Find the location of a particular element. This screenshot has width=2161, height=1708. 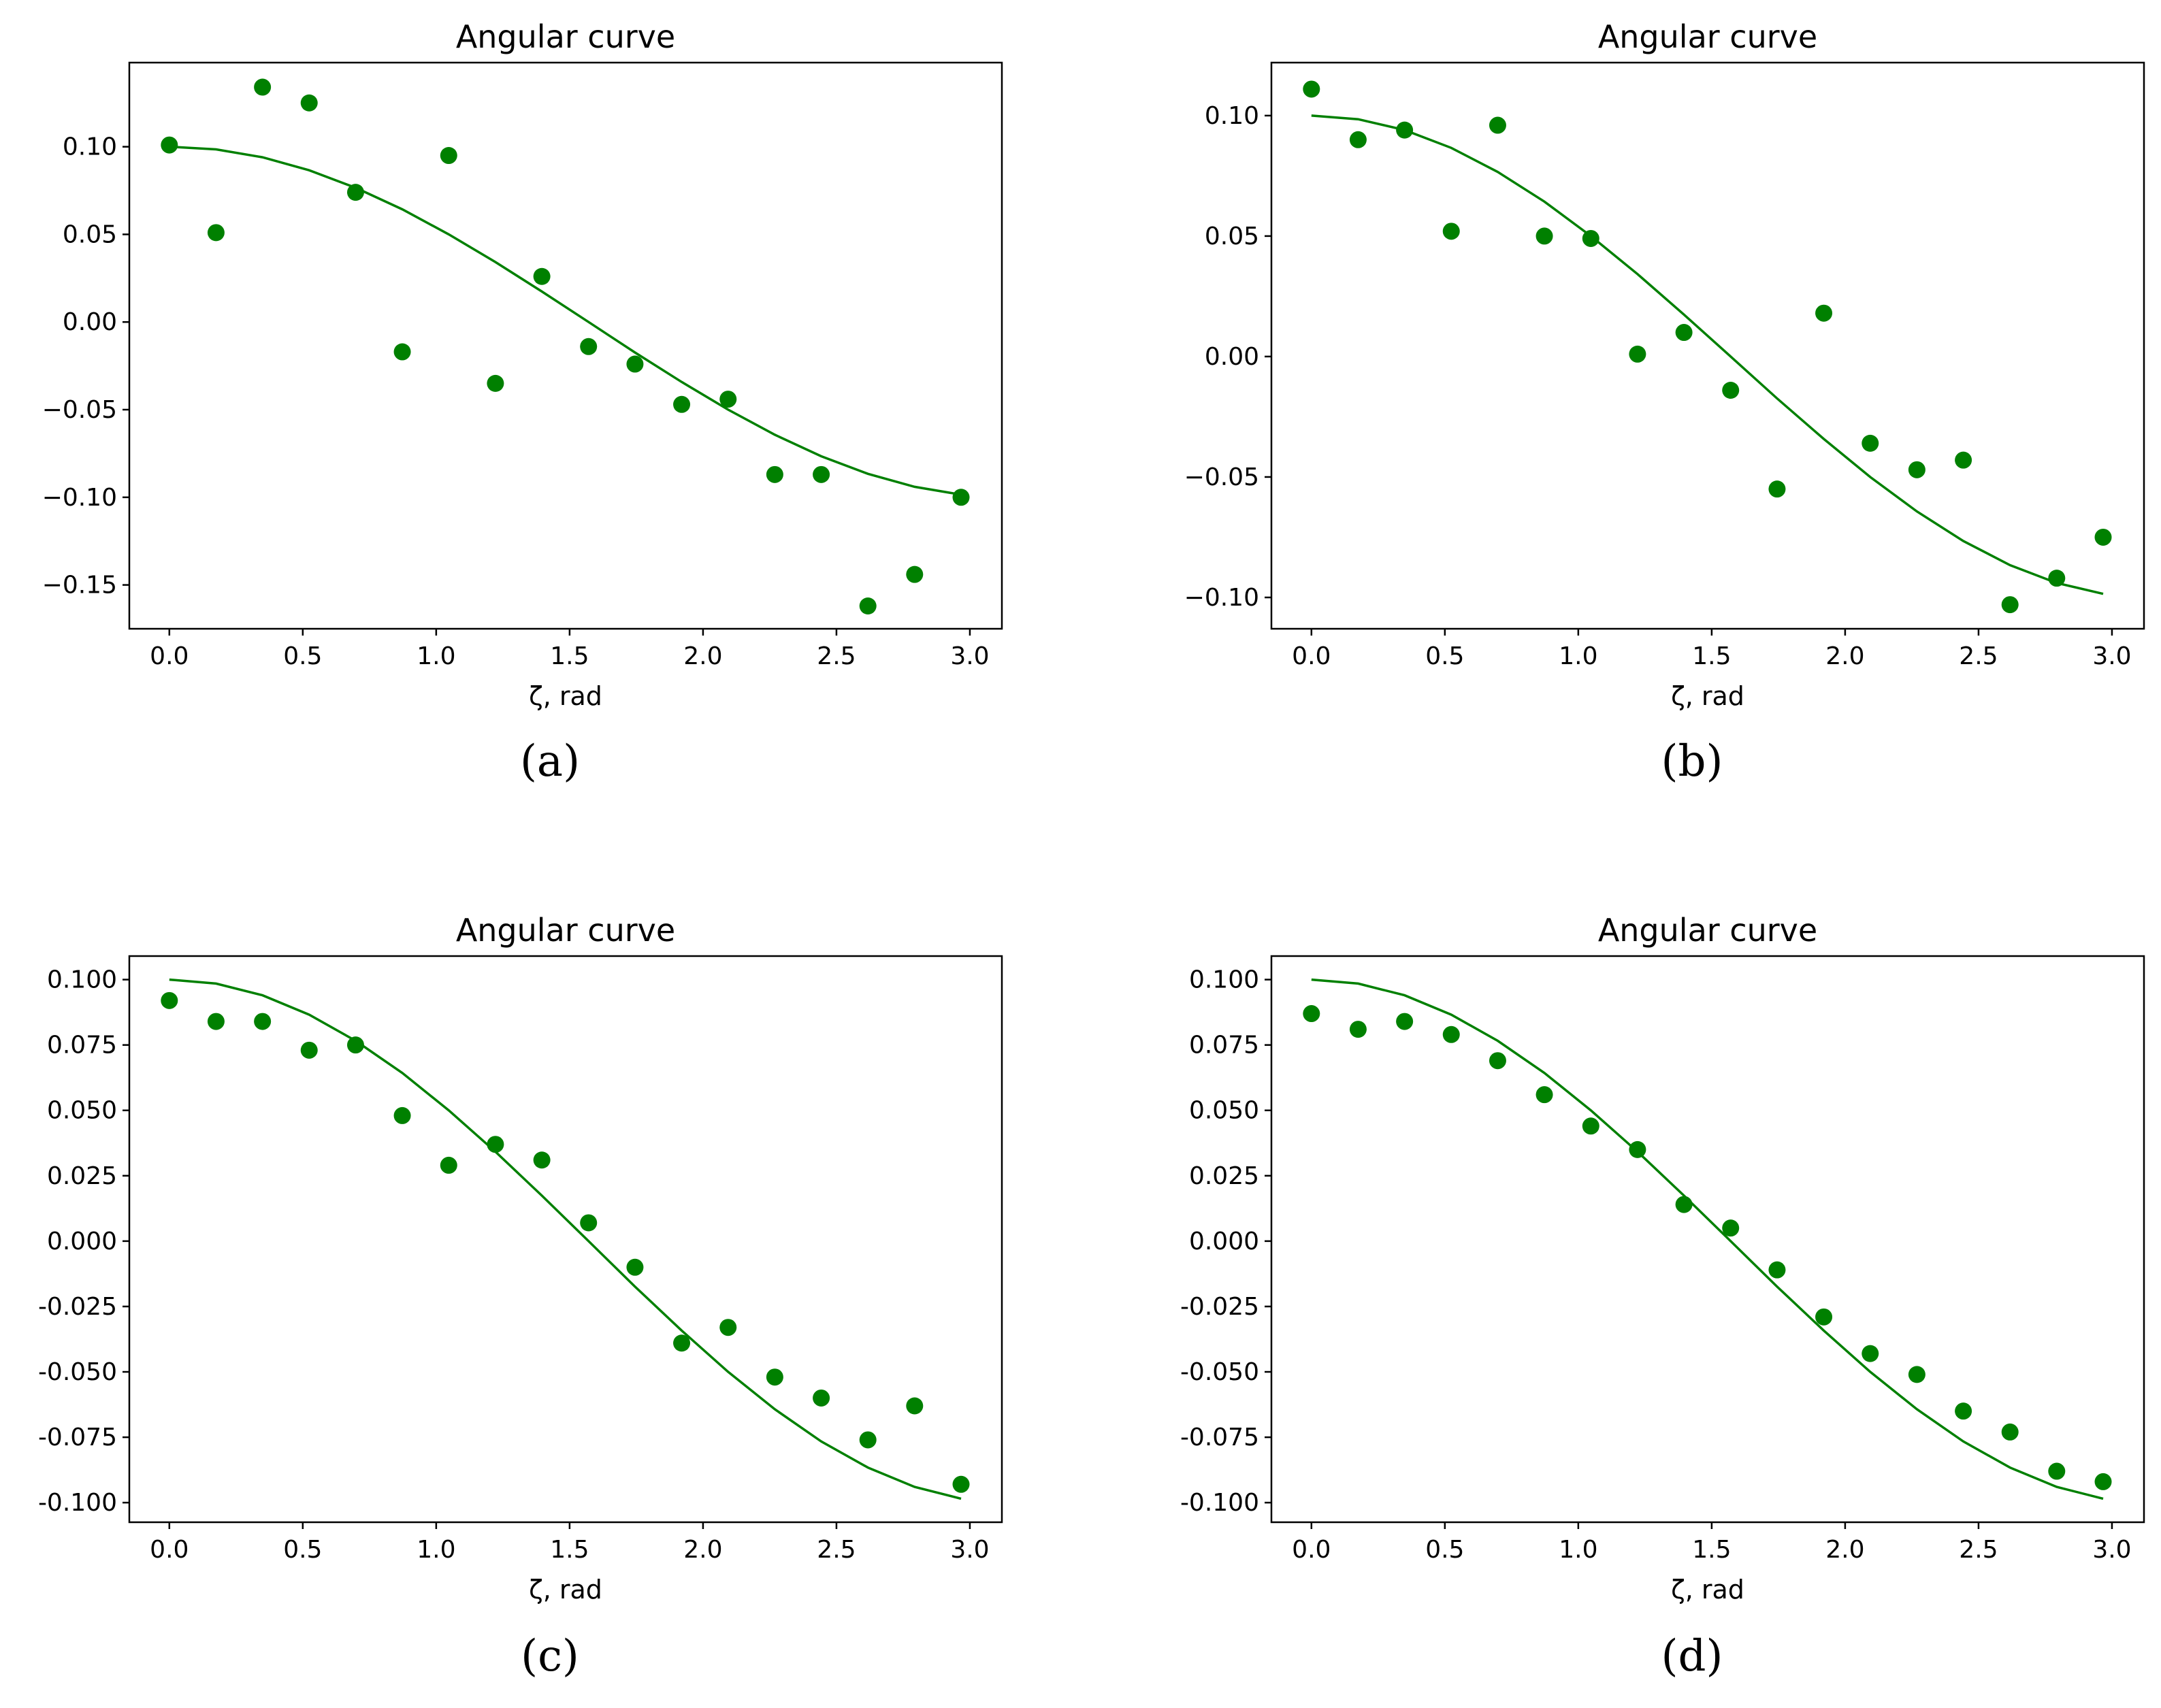

x-tick-label: 0.5 is located at coordinates (1445, 656).